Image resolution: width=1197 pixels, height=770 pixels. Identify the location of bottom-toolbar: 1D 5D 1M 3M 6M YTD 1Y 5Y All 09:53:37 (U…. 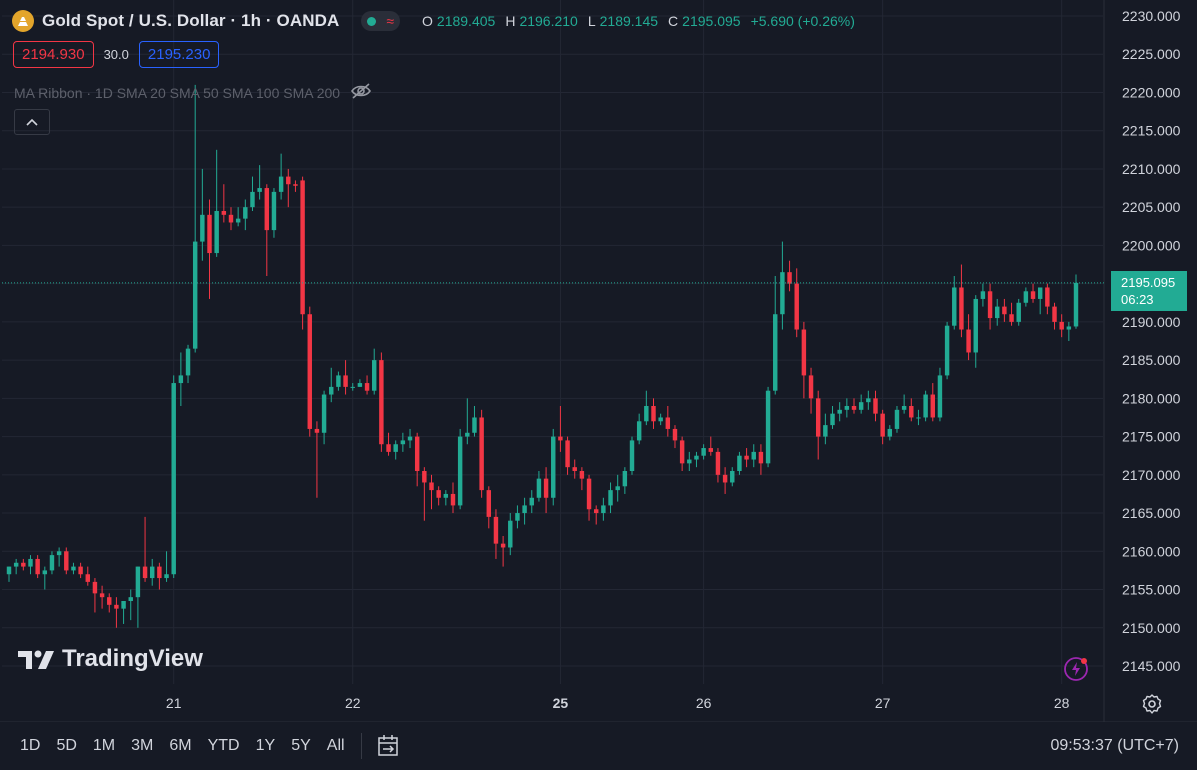
(598, 746).